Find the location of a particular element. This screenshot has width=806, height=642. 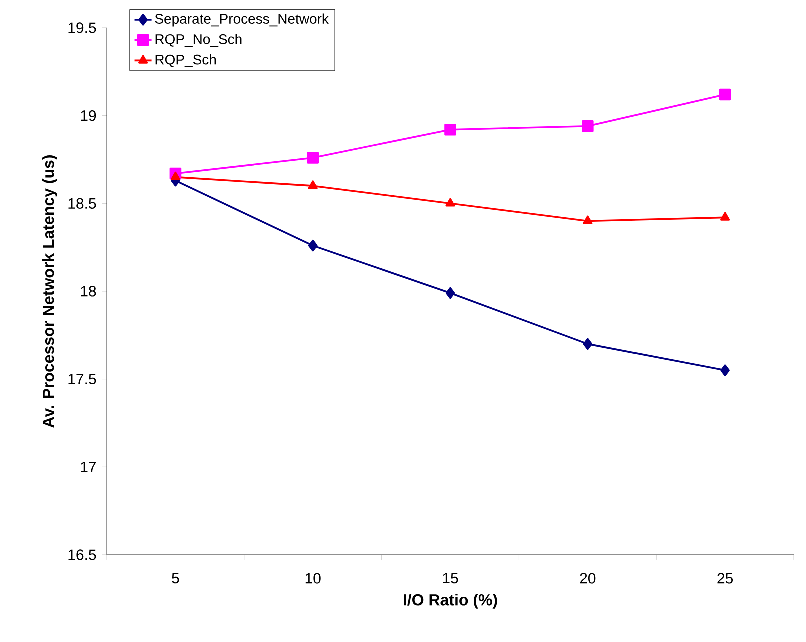

y-tick-label: 19.5 is located at coordinates (82, 28).